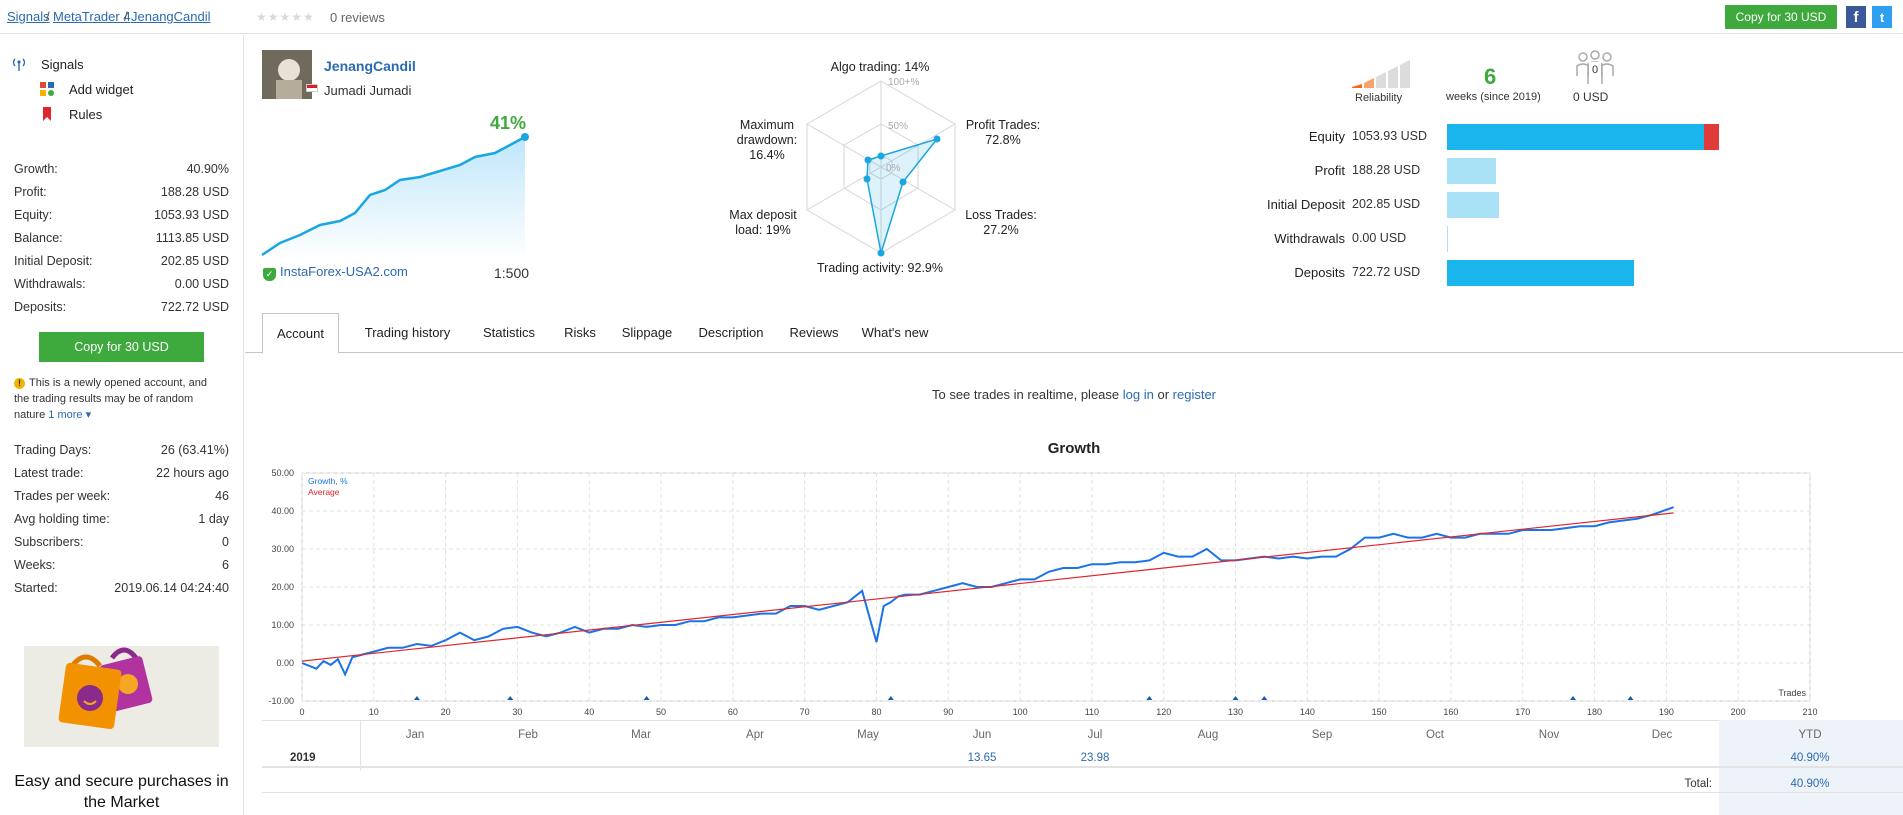 This screenshot has height=815, width=1903. Describe the element at coordinates (285, 17) in the screenshot. I see `rating-stars: ★★★★★` at that location.